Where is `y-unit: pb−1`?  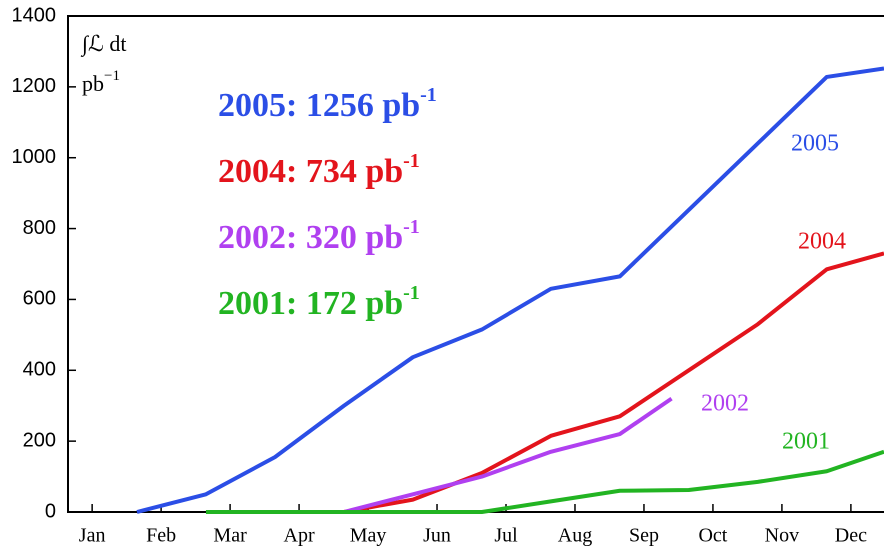 y-unit: pb−1 is located at coordinates (101, 82).